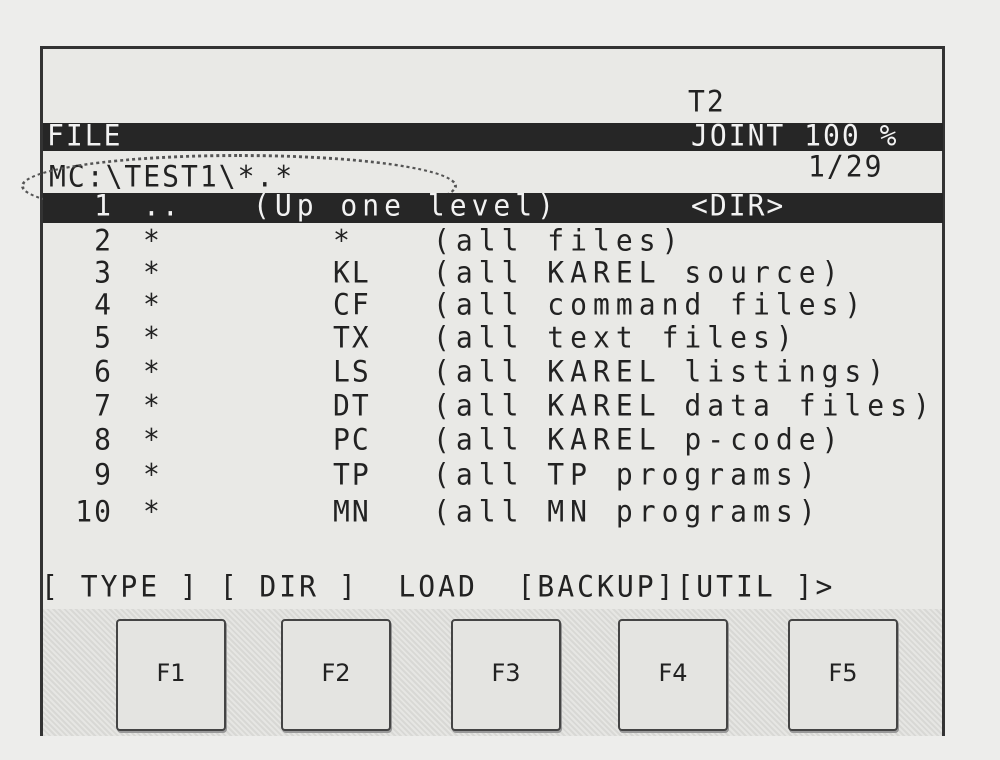 This screenshot has width=1000, height=760. I want to click on list-item: 3 * KL (all KAREL source), so click(493, 272).